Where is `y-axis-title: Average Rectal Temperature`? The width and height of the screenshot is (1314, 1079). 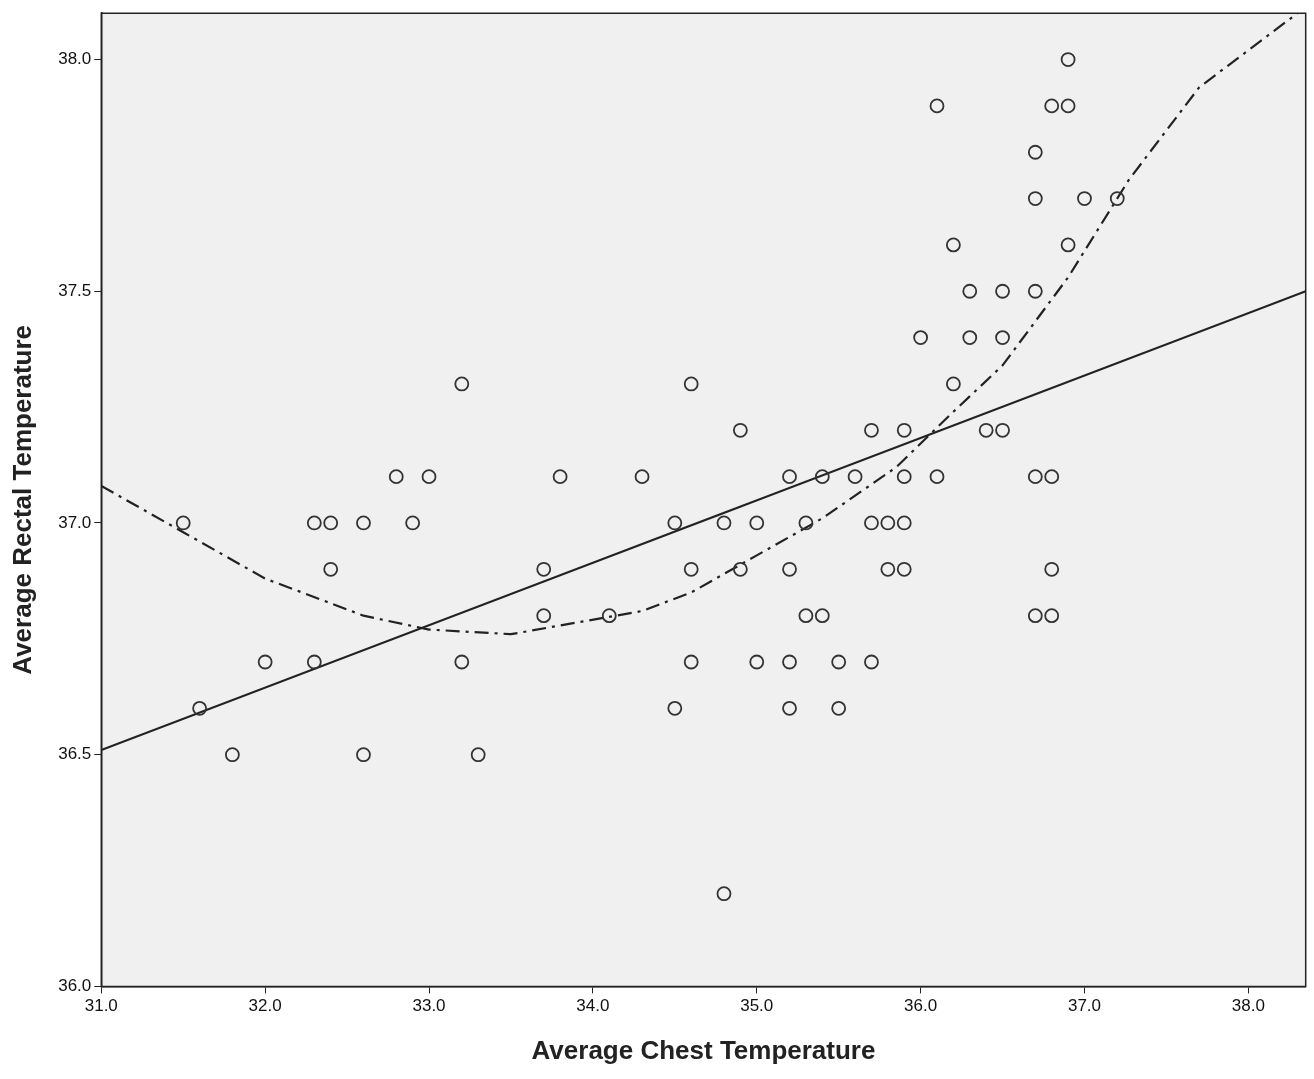 y-axis-title: Average Rectal Temperature is located at coordinates (21, 499).